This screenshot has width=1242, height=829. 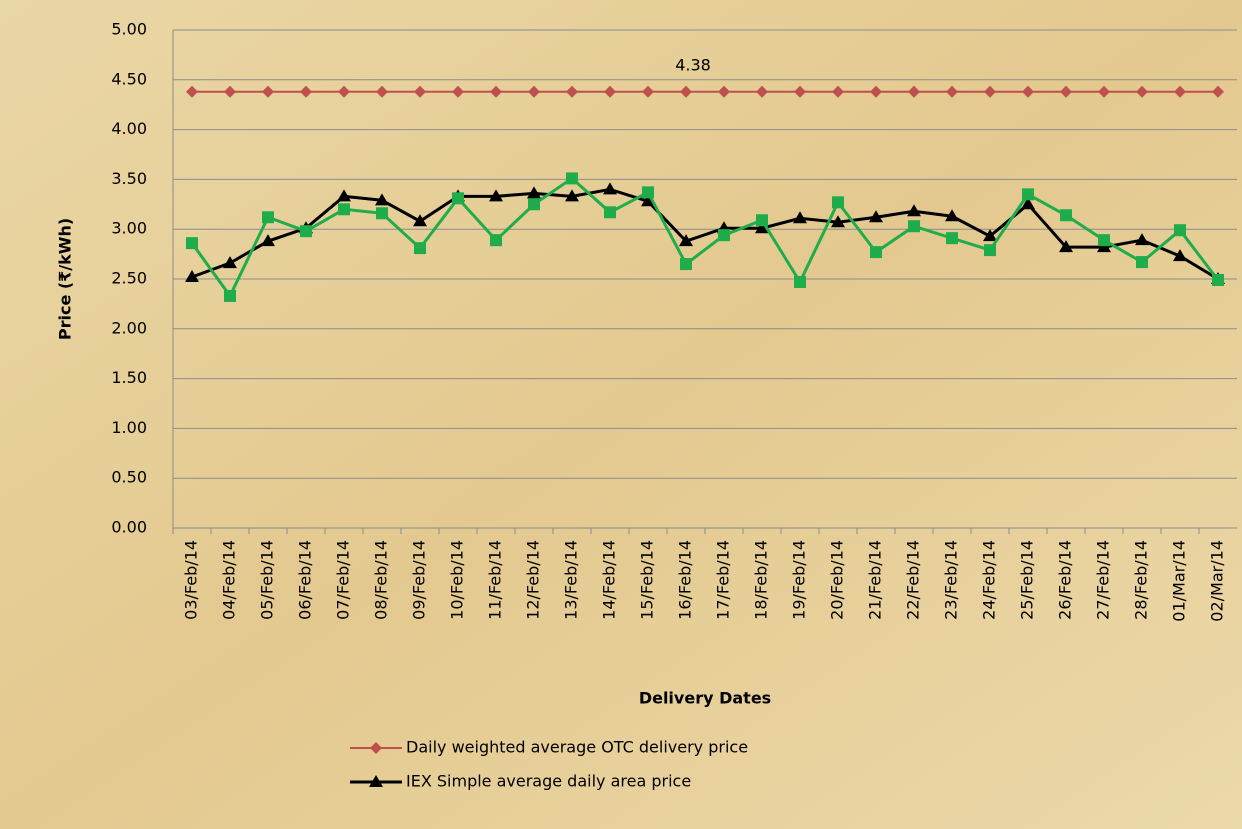 I want to click on x-tick-label: 12/Feb/14, so click(x=533, y=580).